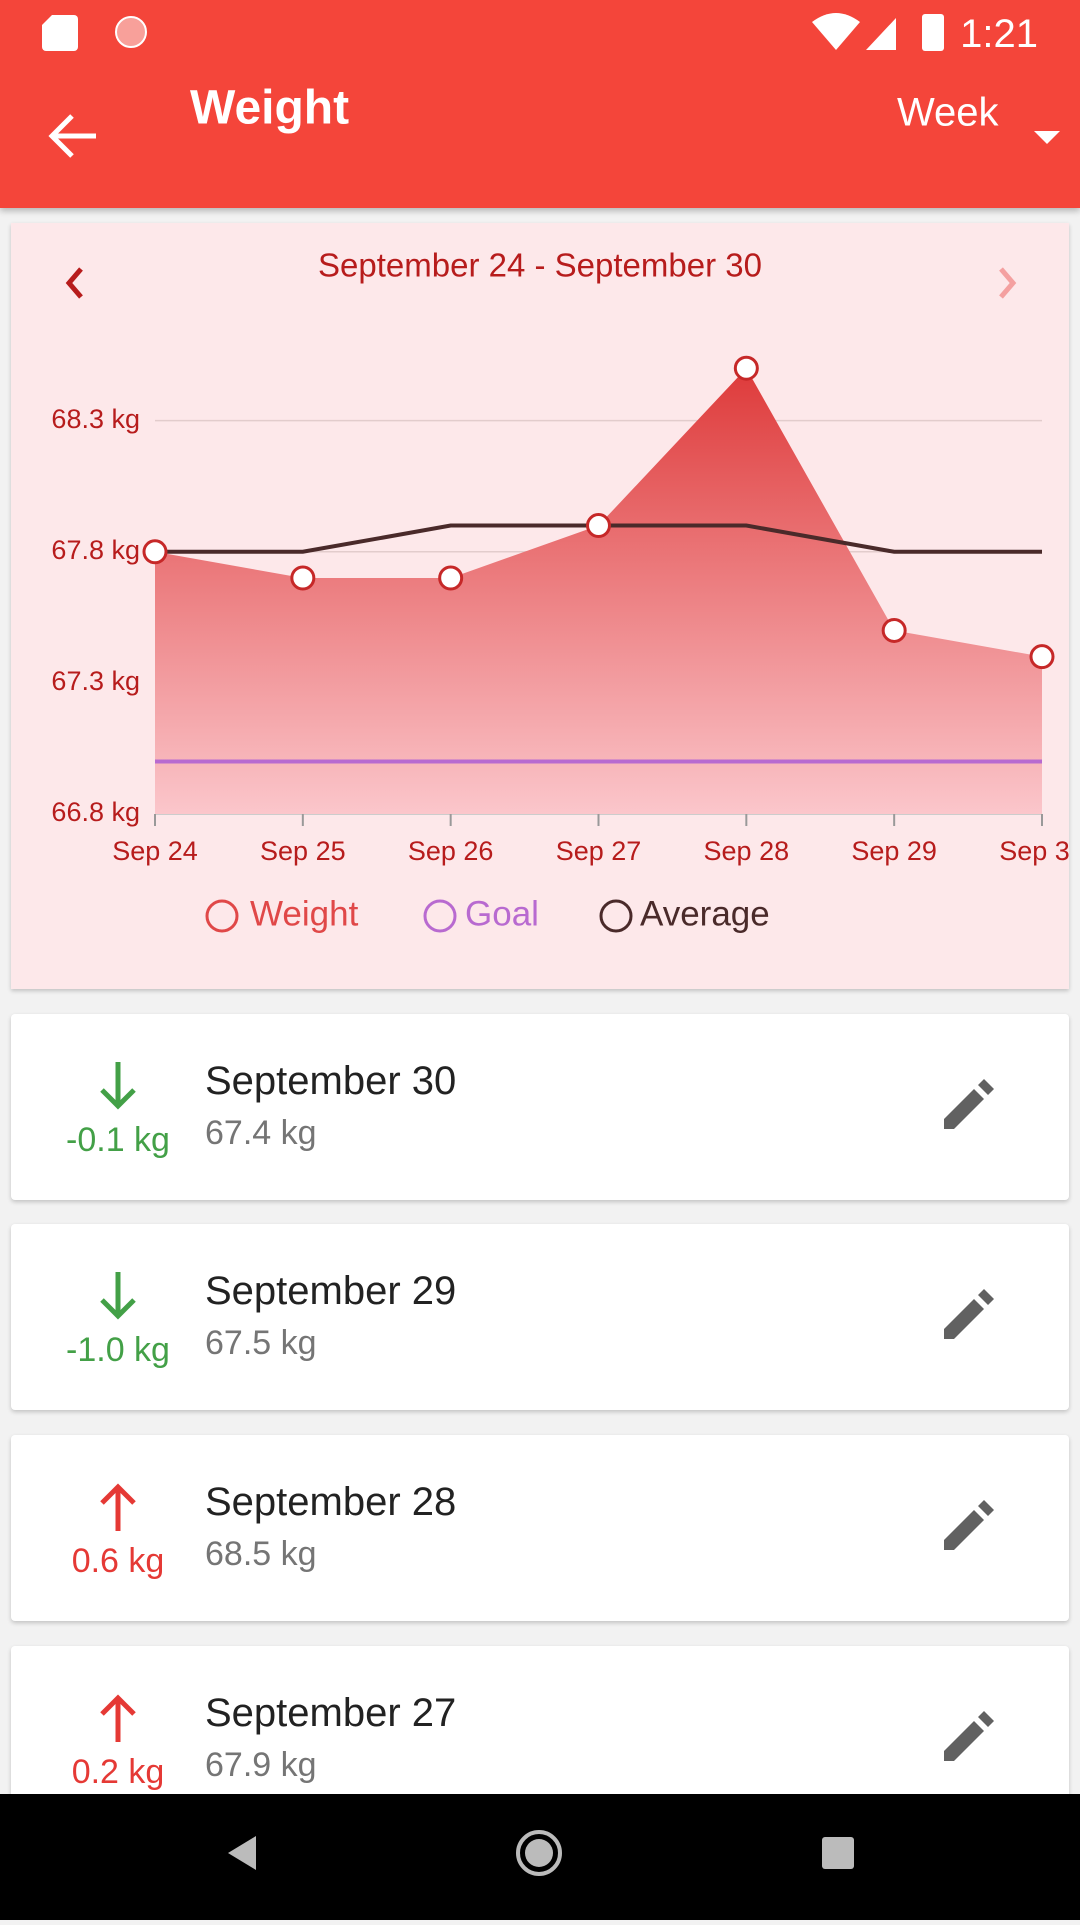  Describe the element at coordinates (451, 851) in the screenshot. I see `x-tick-label: Sep 26` at that location.